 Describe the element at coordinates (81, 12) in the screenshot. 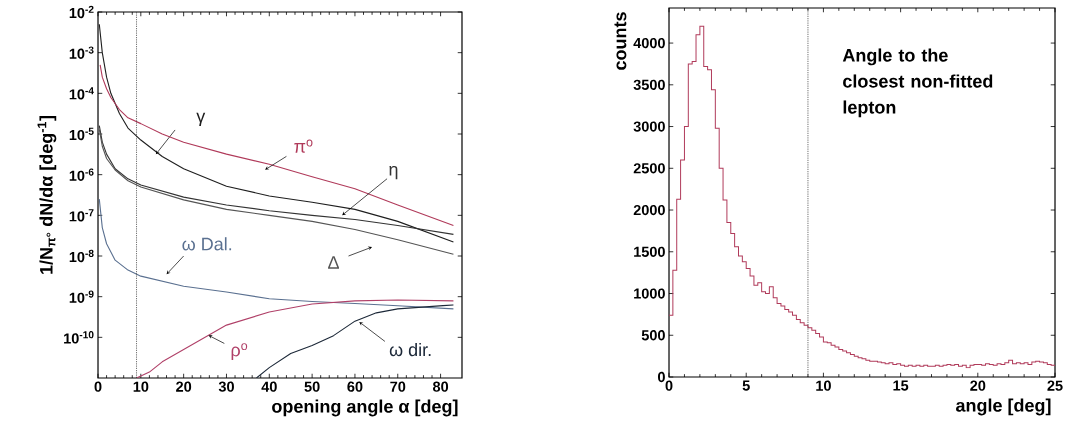

I see `y-tick-label: 10$^{-2}$` at that location.